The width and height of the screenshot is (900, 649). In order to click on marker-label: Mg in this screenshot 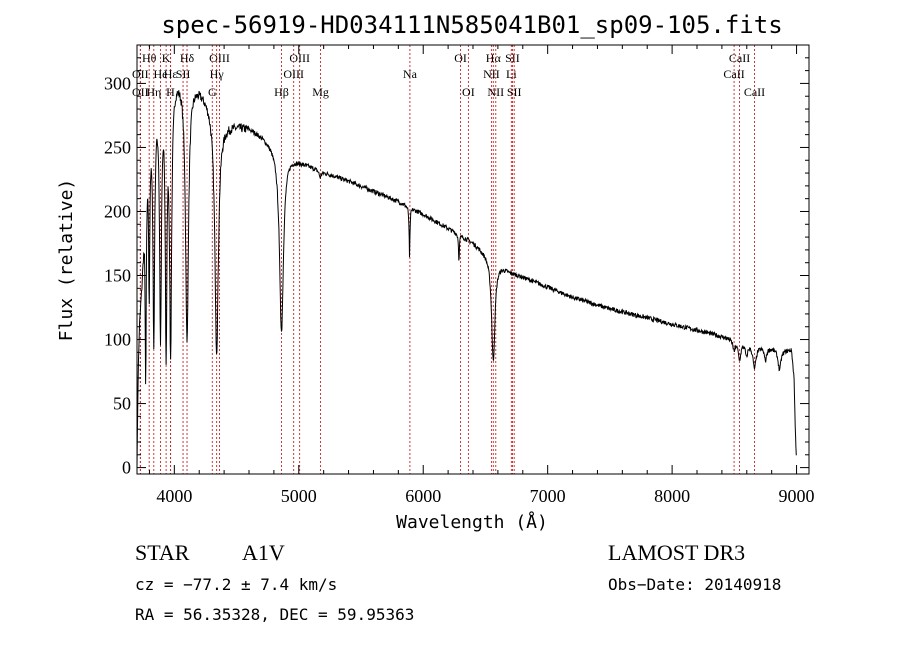, I will do `click(320, 92)`.